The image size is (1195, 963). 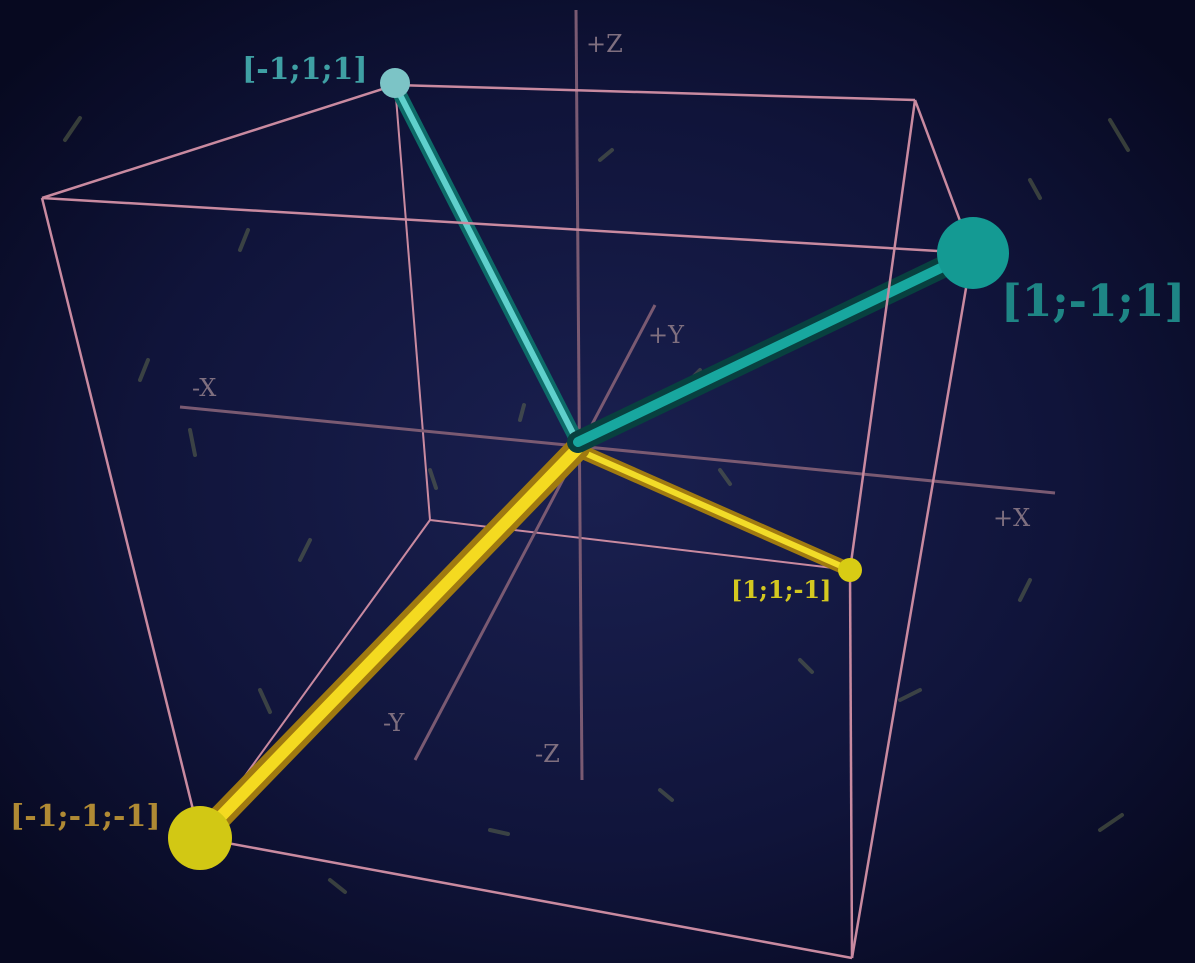 I want to click on z-axis, so click(x=579, y=395).